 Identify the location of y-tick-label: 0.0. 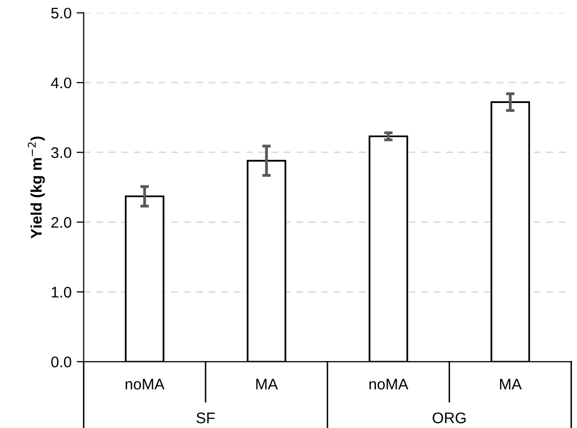
(61, 362).